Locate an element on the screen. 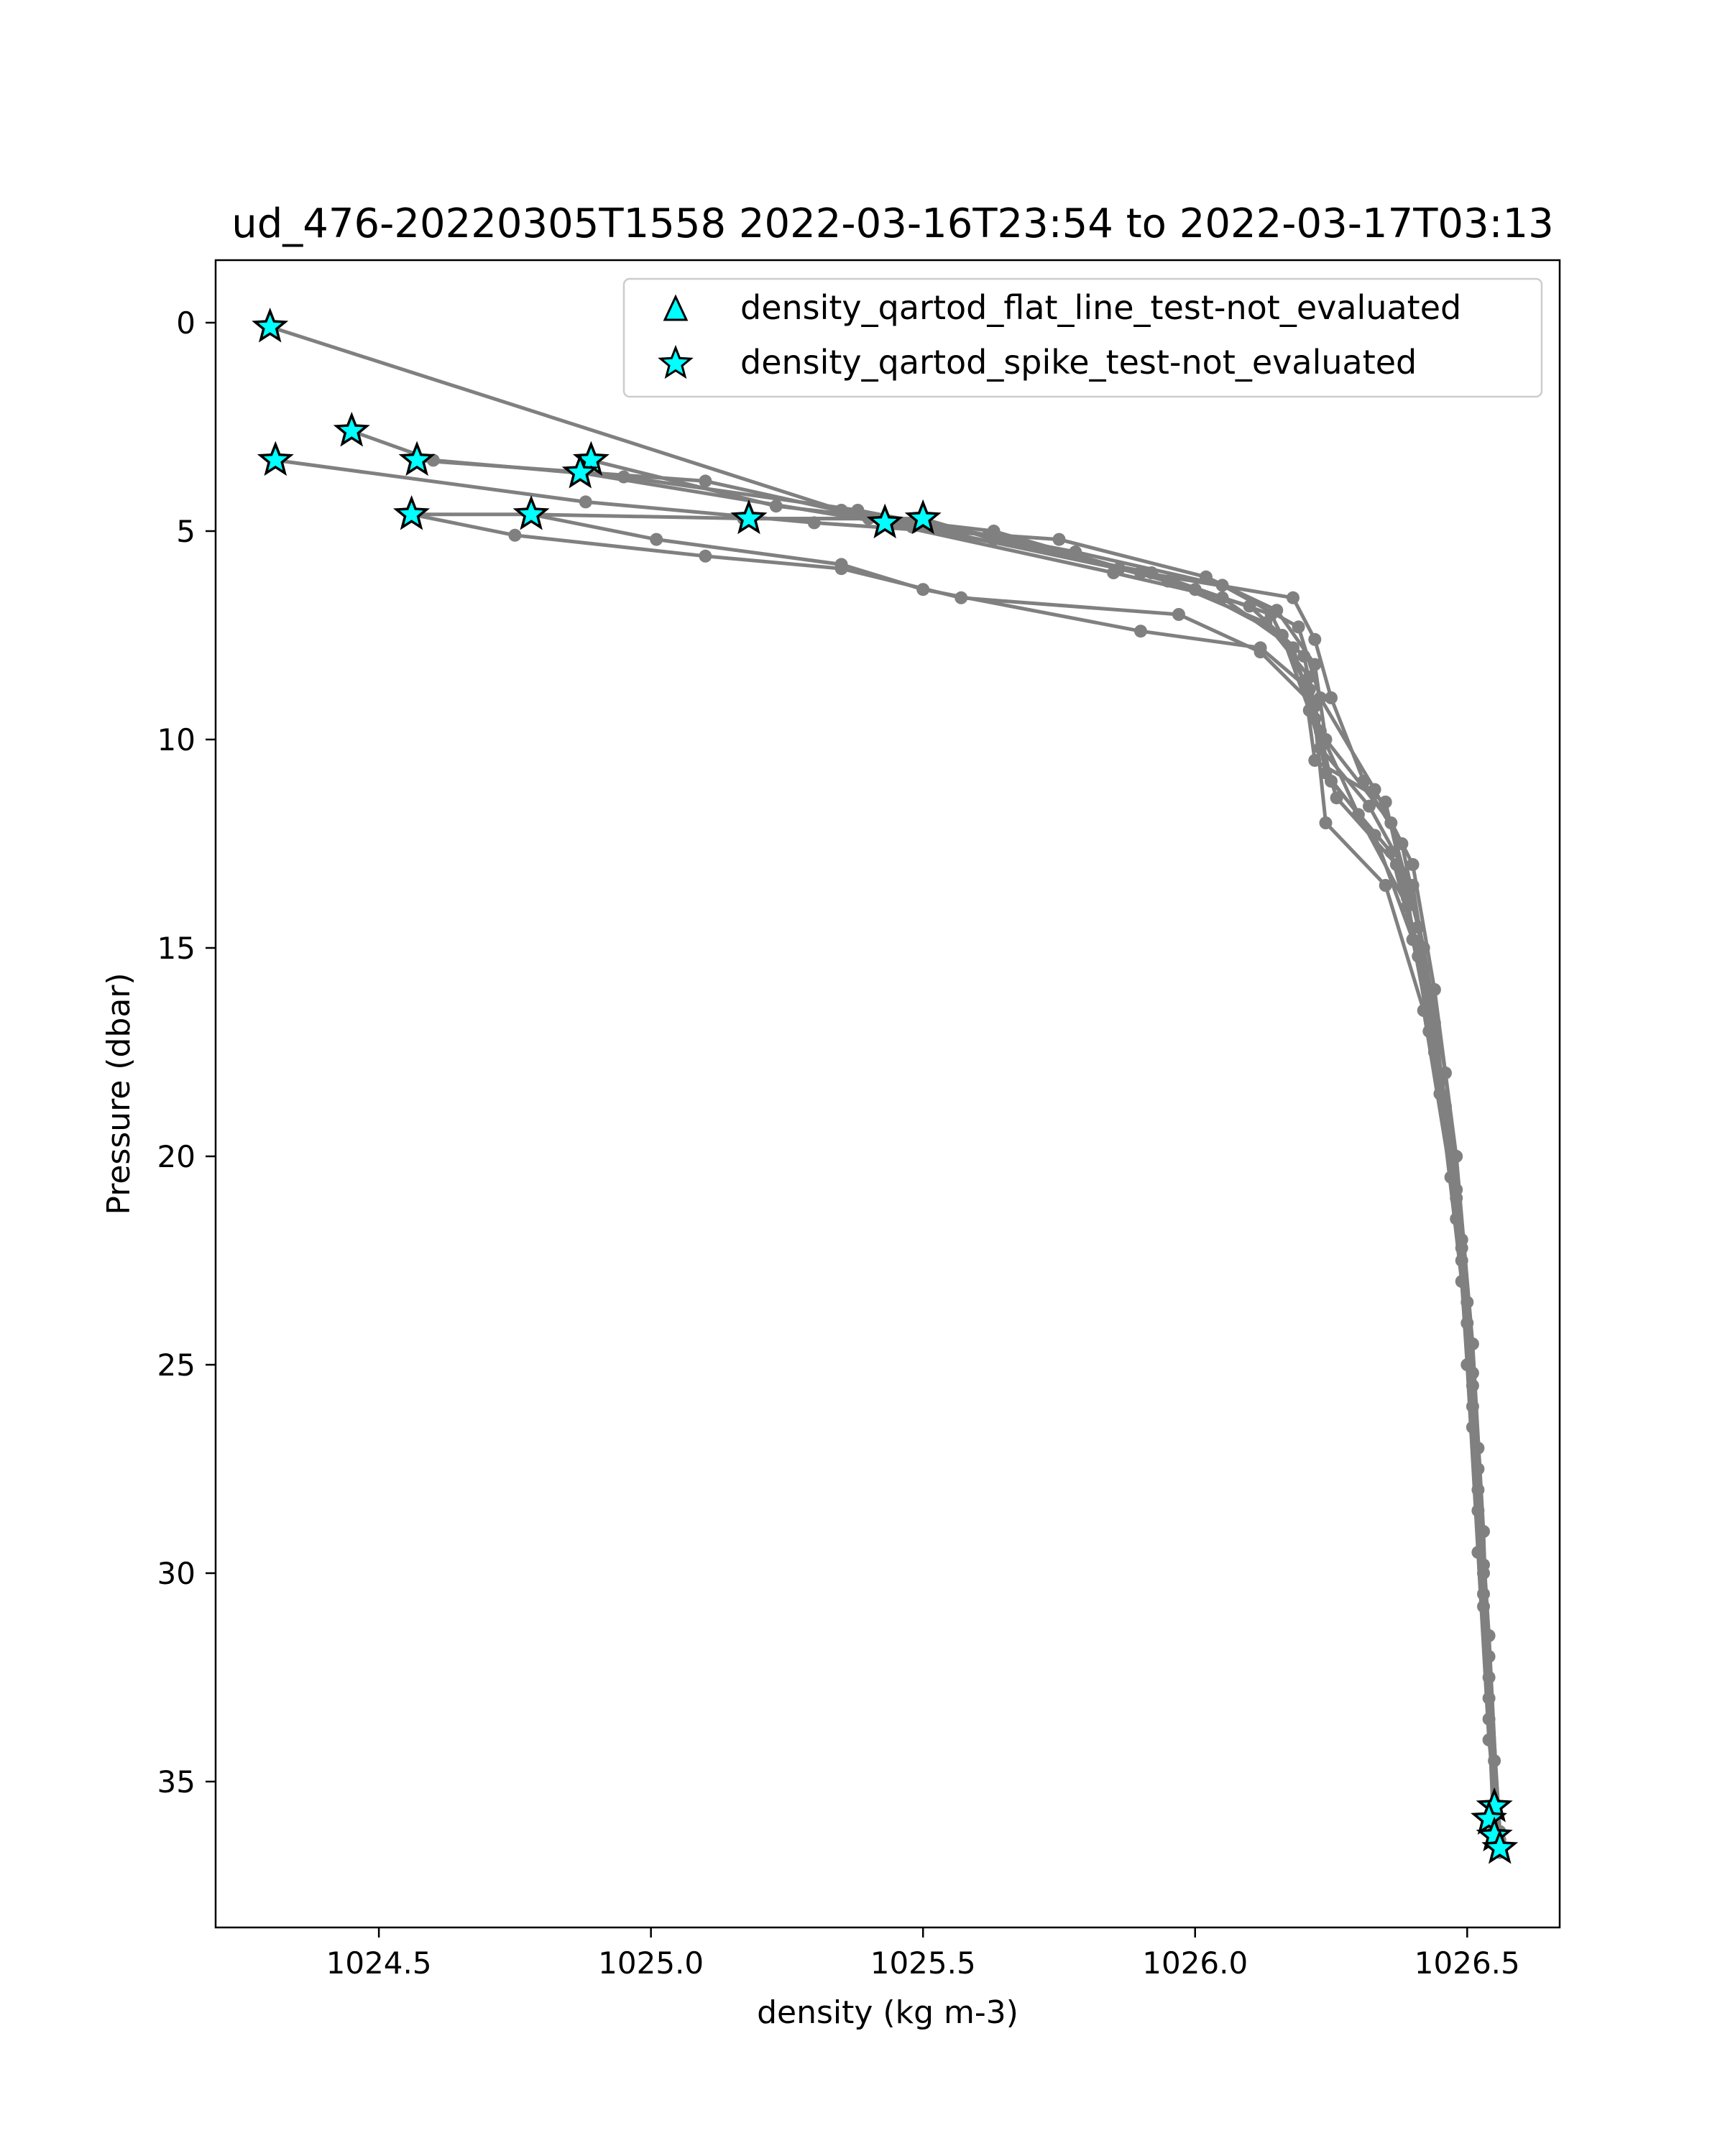 This screenshot has height=2156, width=1725. legend-triangle-marker is located at coordinates (676, 307).